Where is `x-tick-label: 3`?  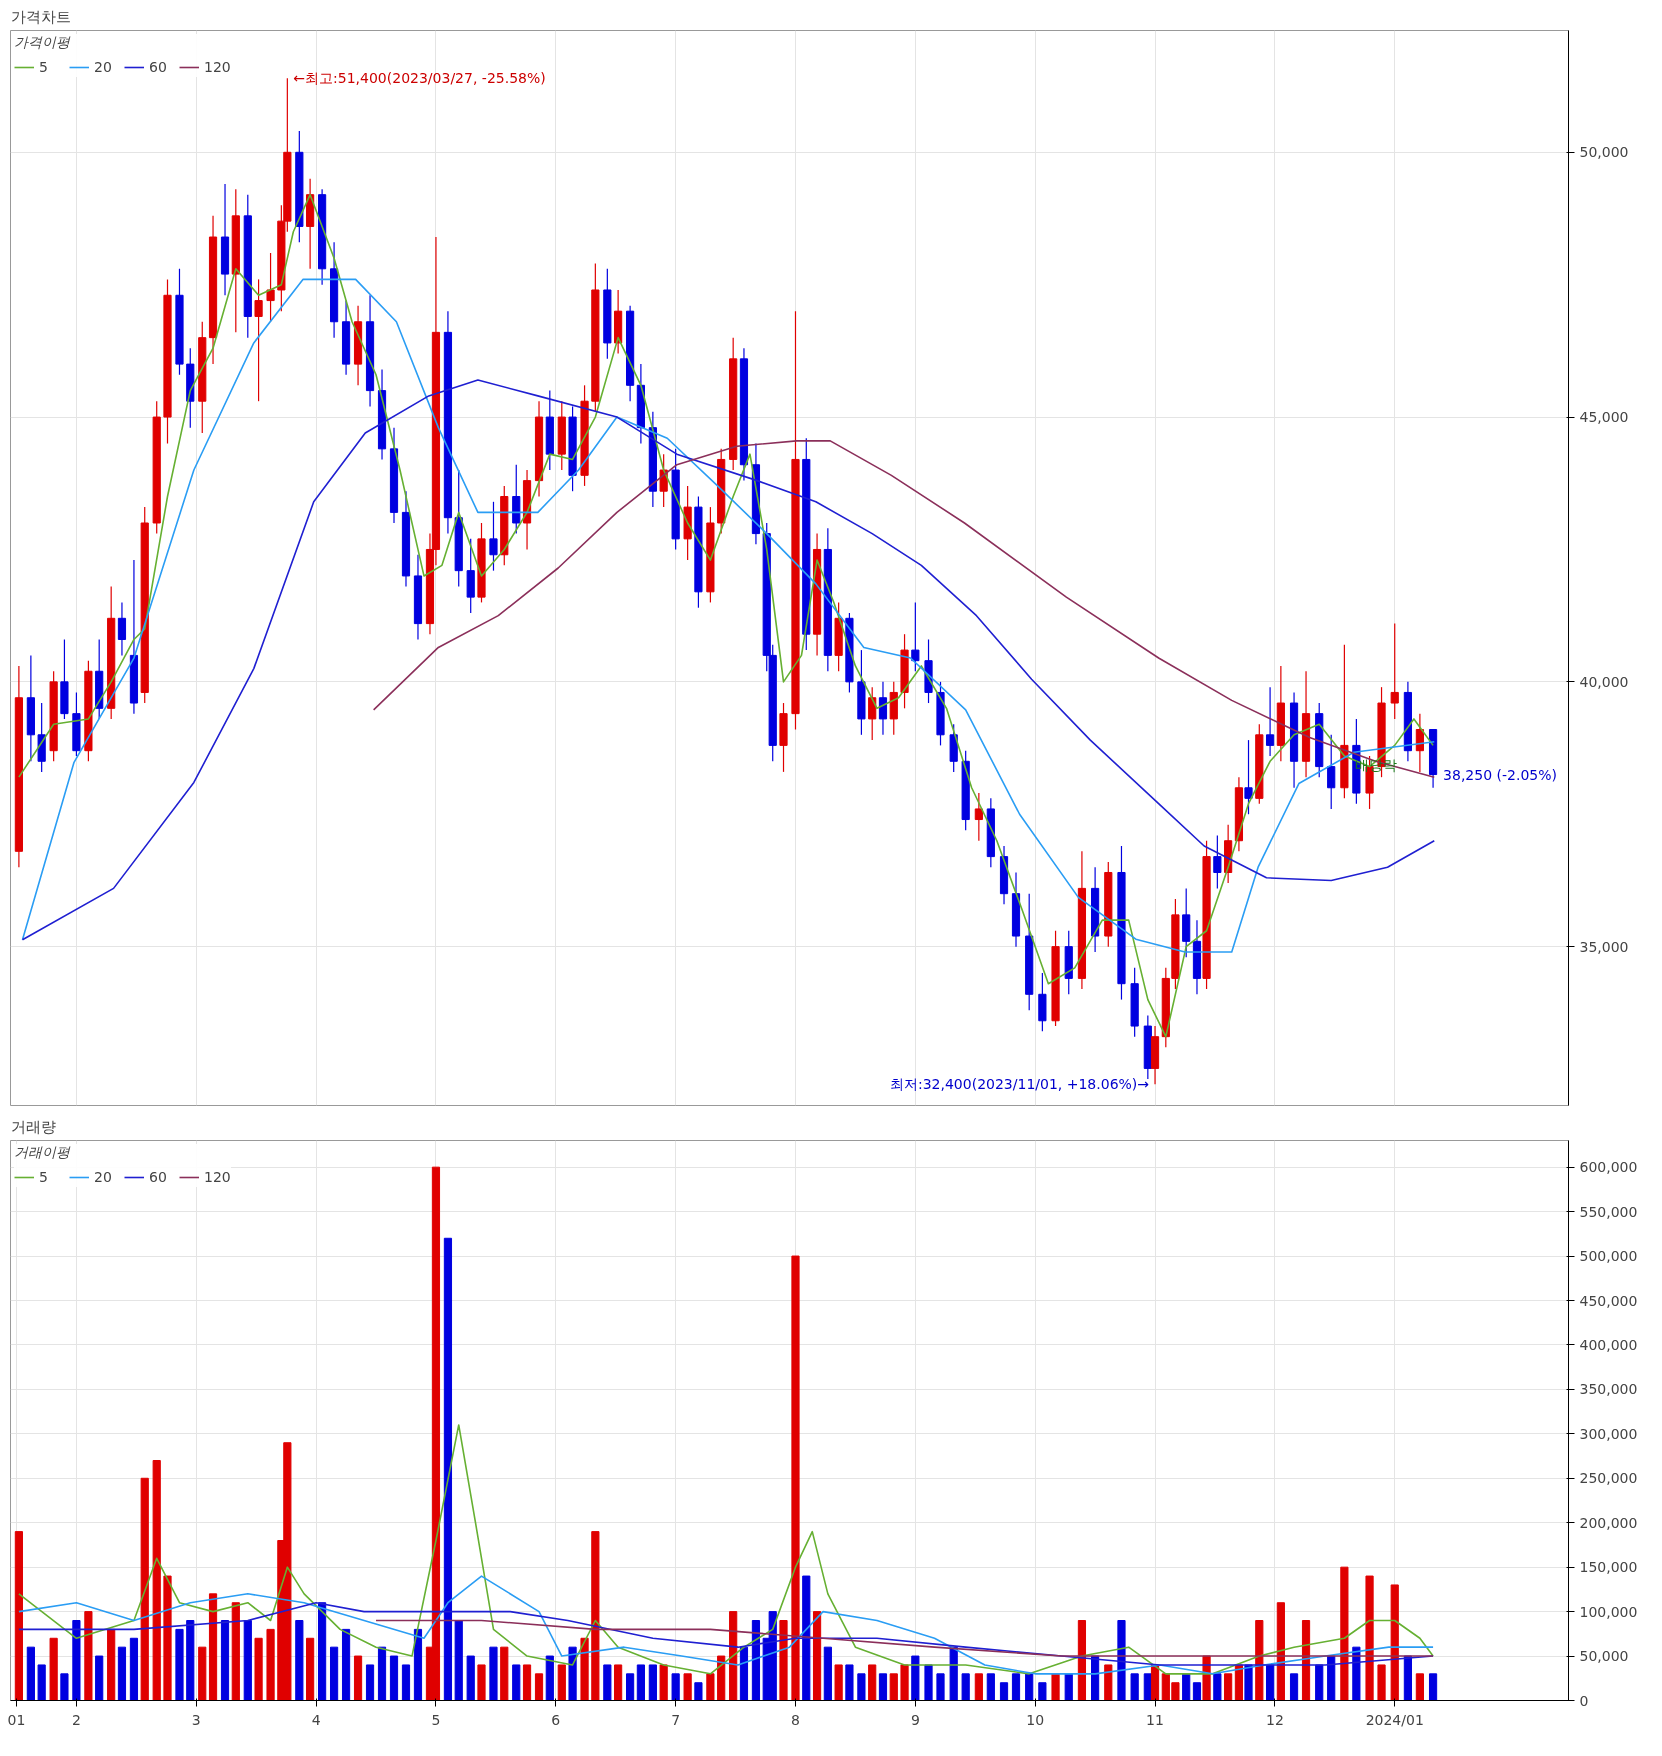 x-tick-label: 3 is located at coordinates (196, 1719).